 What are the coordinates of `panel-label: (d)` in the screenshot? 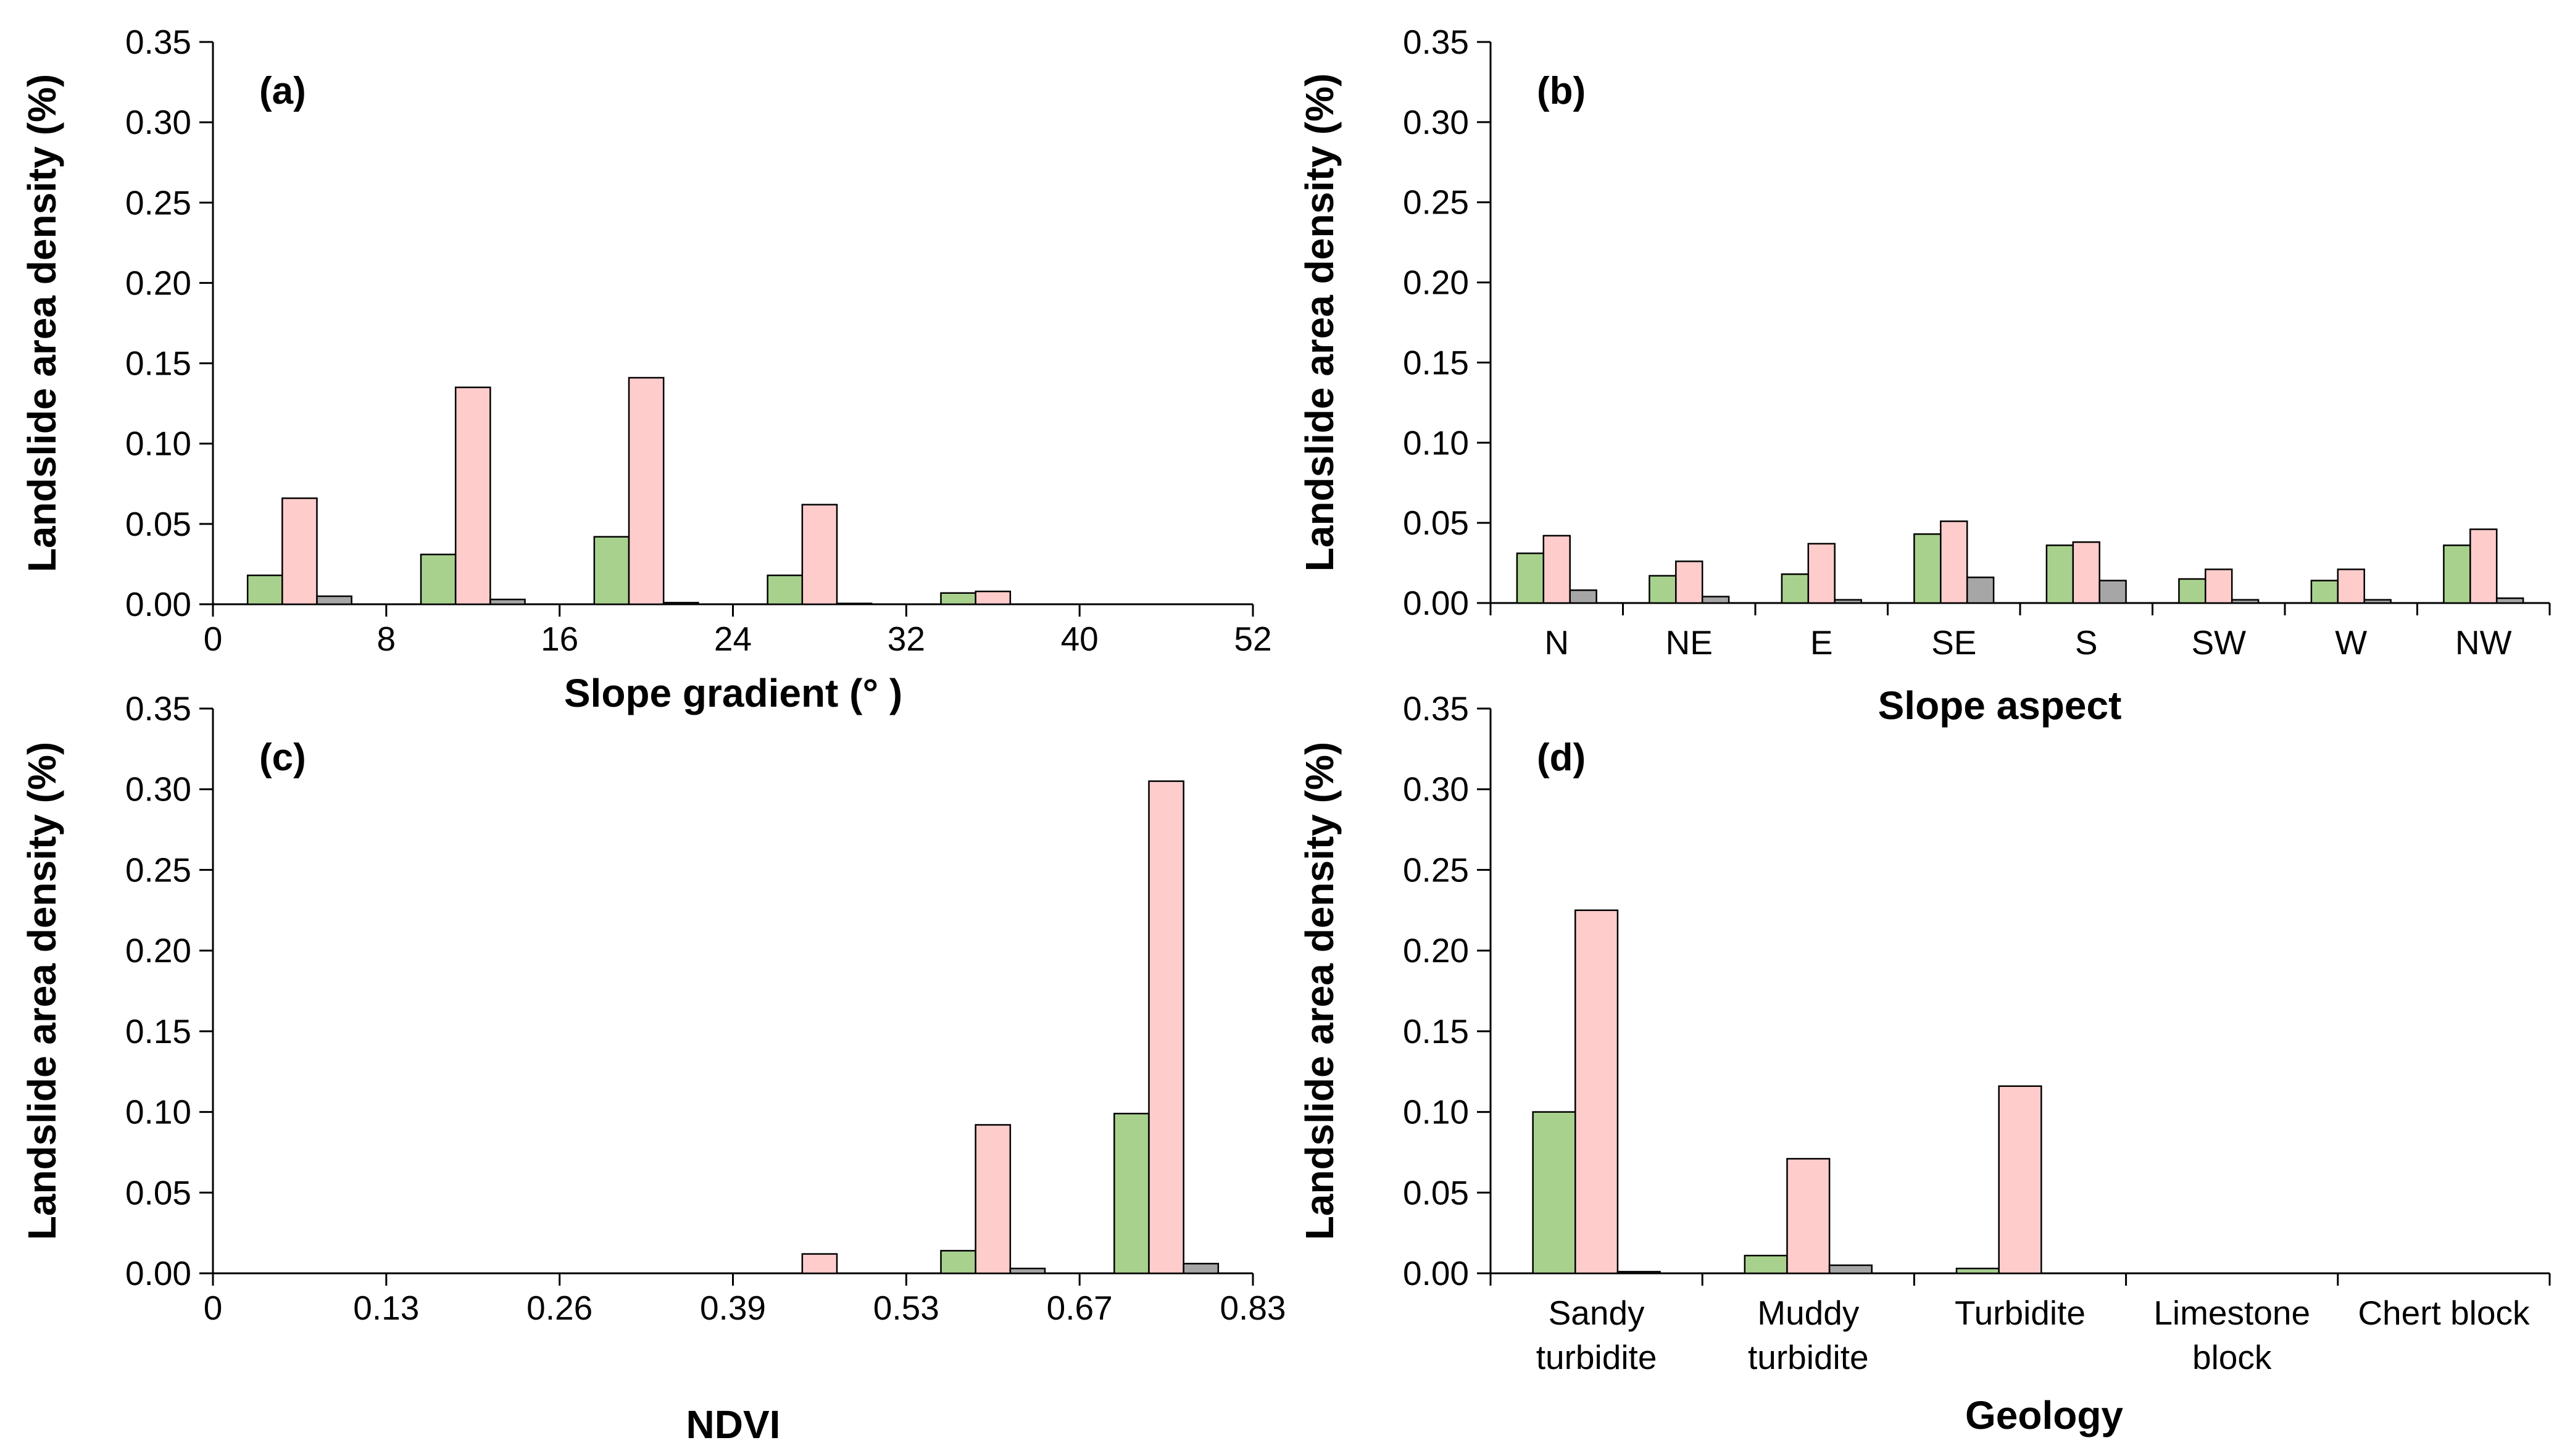 It's located at (1561, 757).